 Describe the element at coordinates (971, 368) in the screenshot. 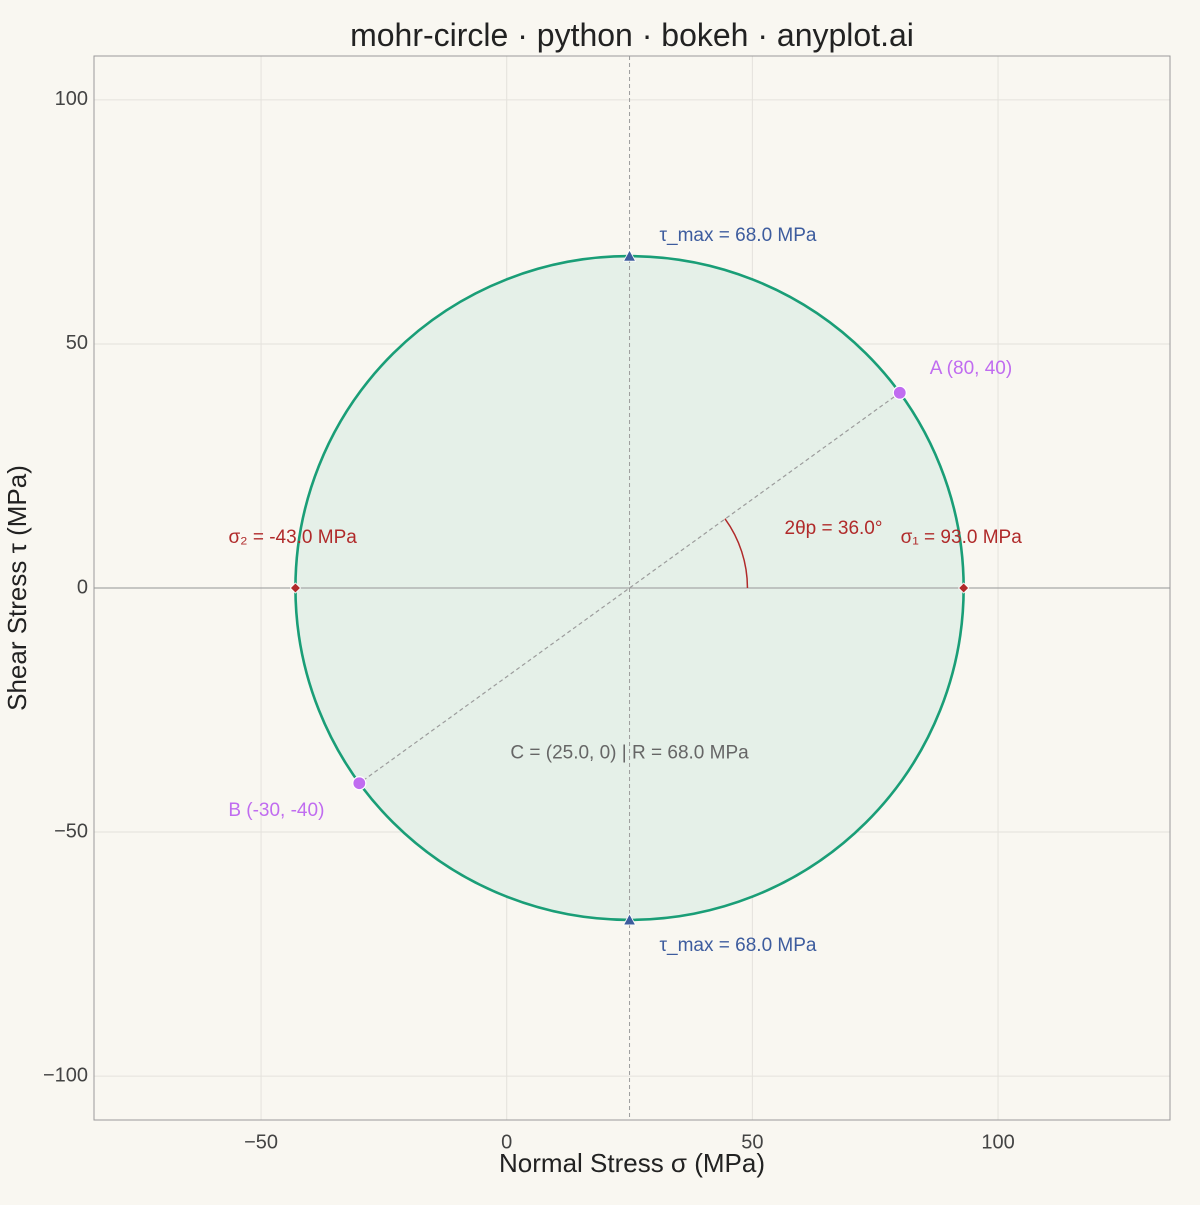

I see `stress-point-label-A: A (80, 40)` at that location.